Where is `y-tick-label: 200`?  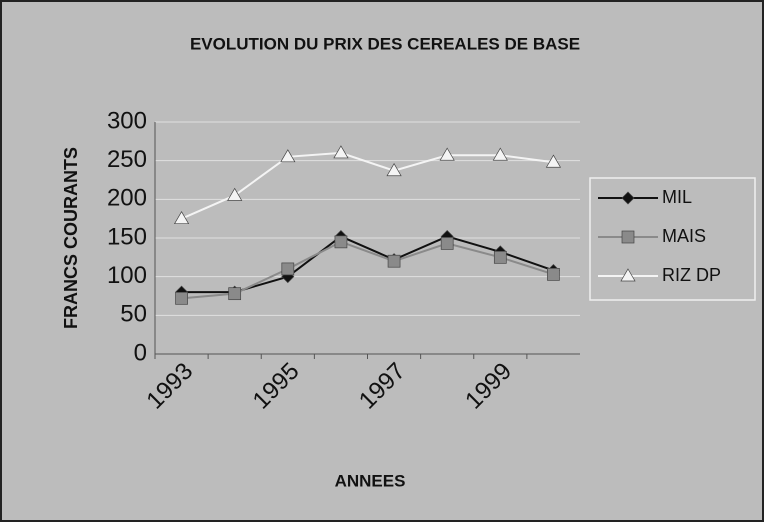
y-tick-label: 200 is located at coordinates (127, 198).